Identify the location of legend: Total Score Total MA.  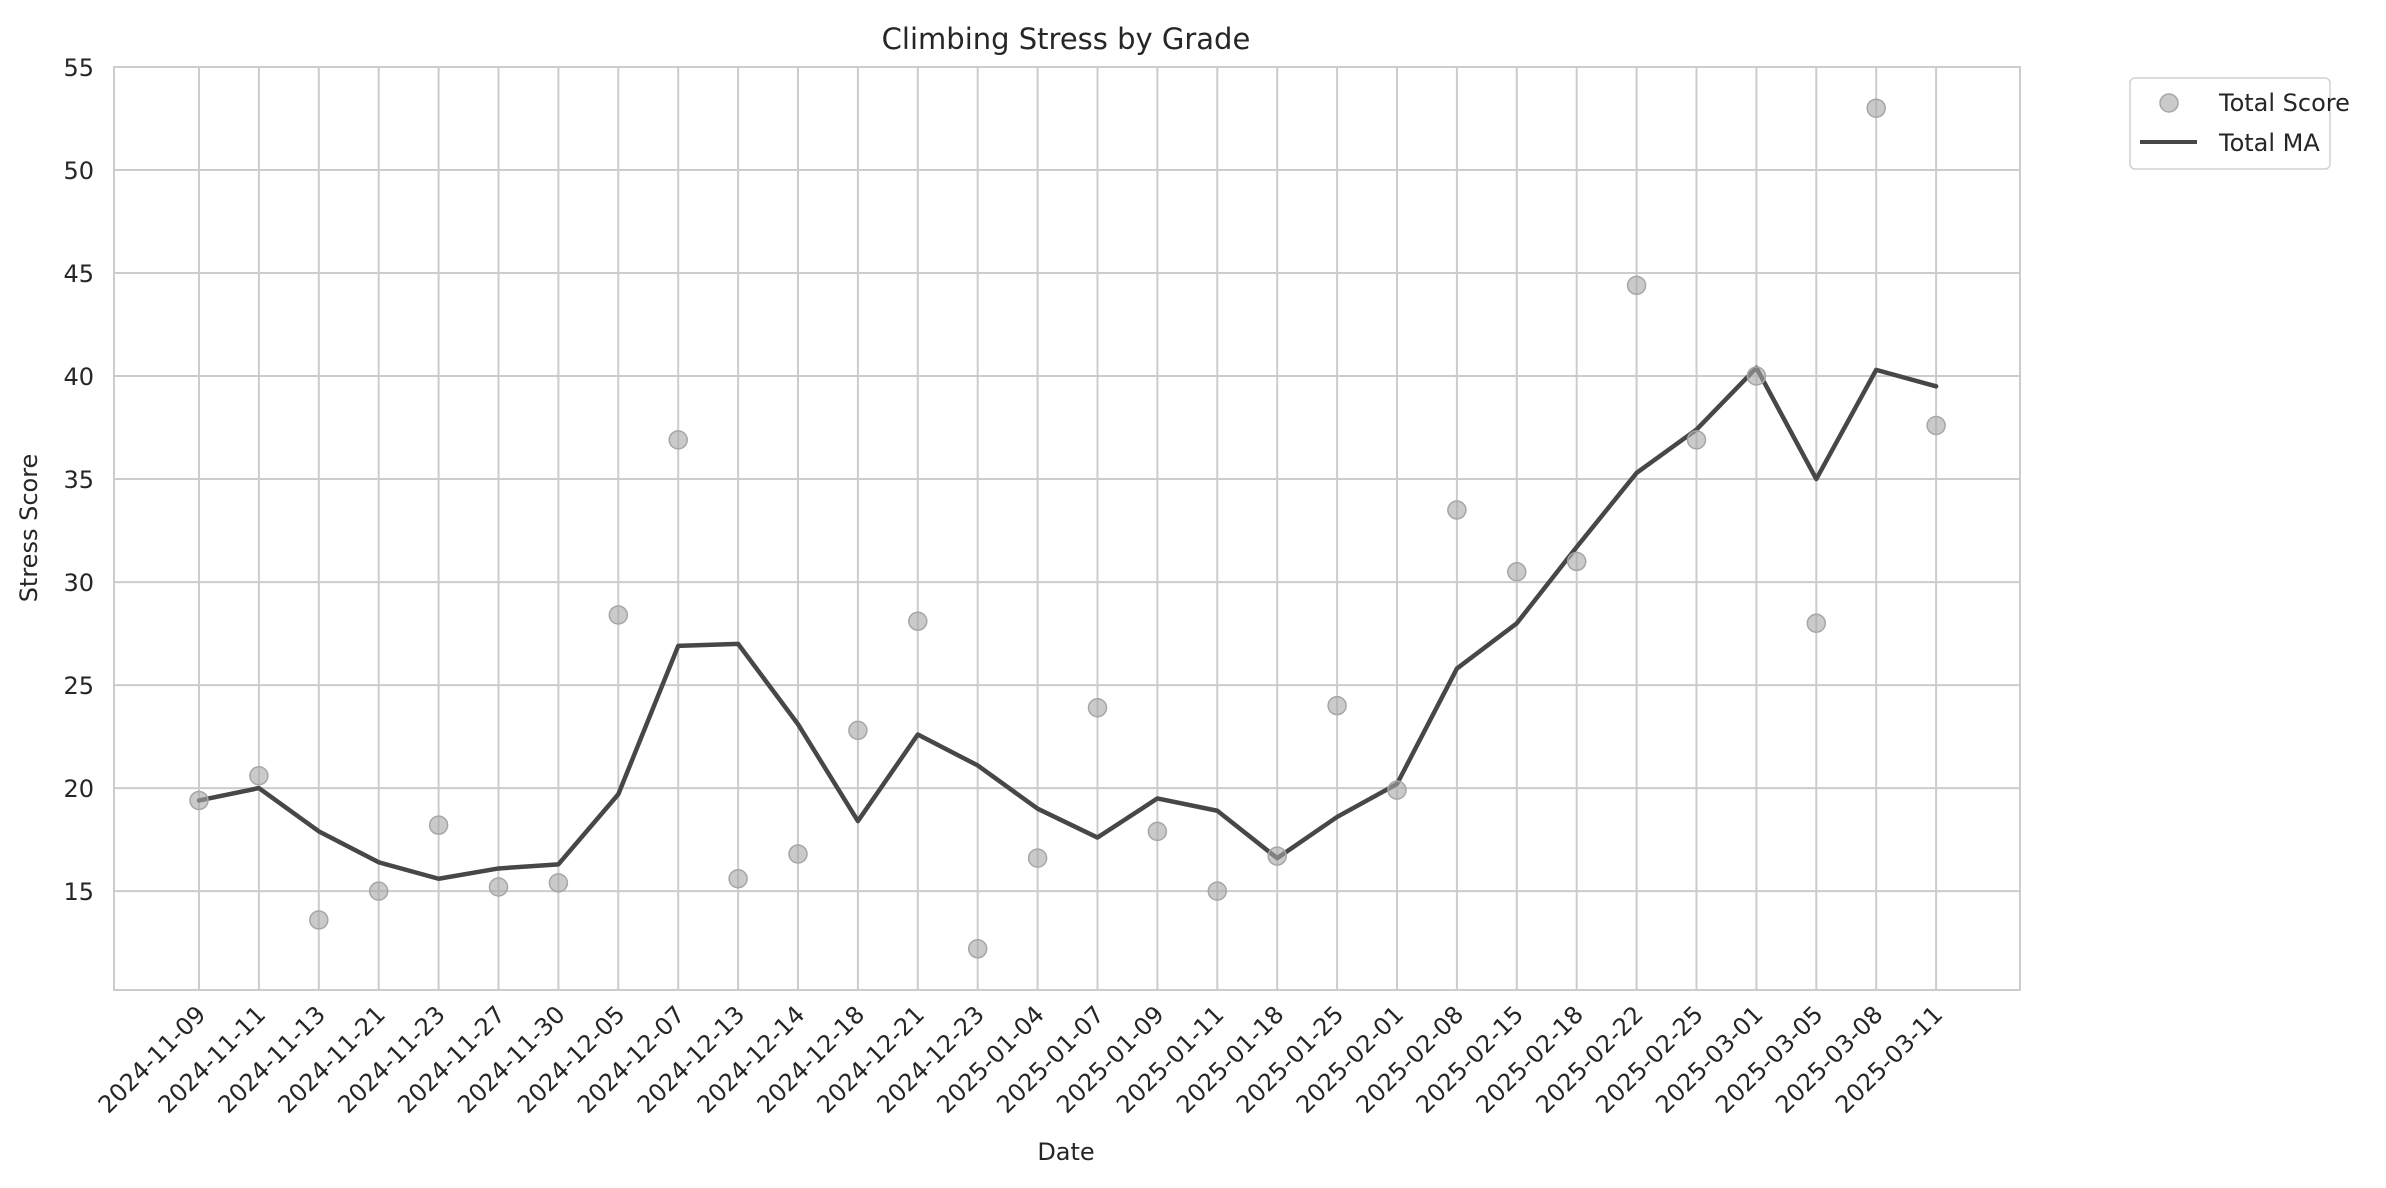
(2239, 123).